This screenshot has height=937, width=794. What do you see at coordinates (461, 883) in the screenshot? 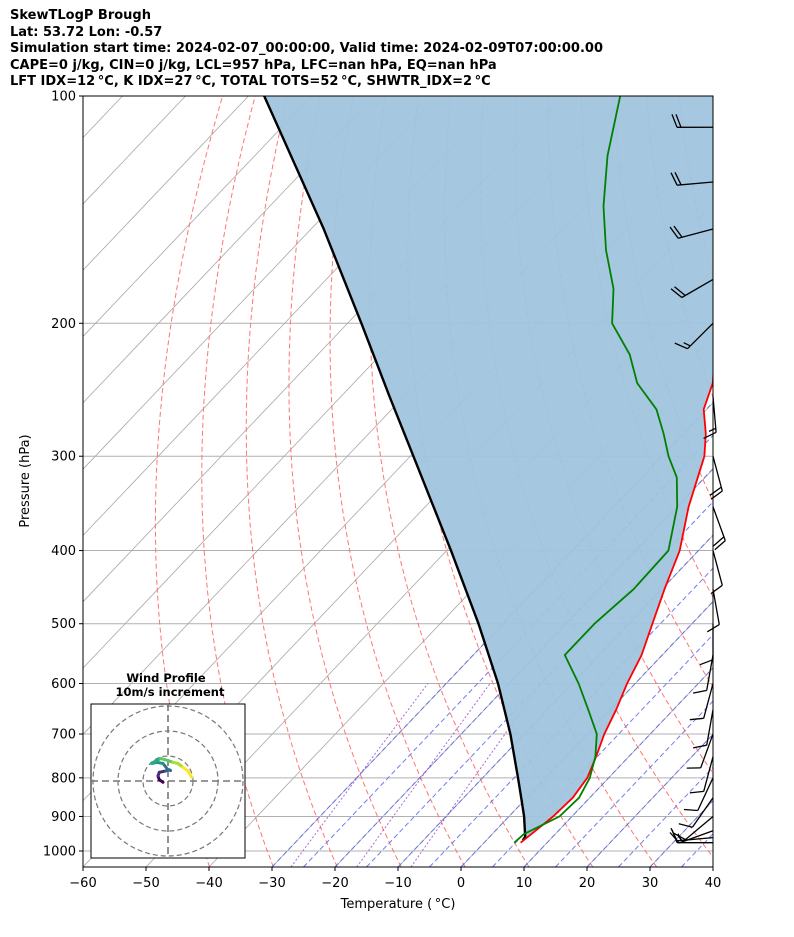
I see `x-tick-label: 0` at bounding box center [461, 883].